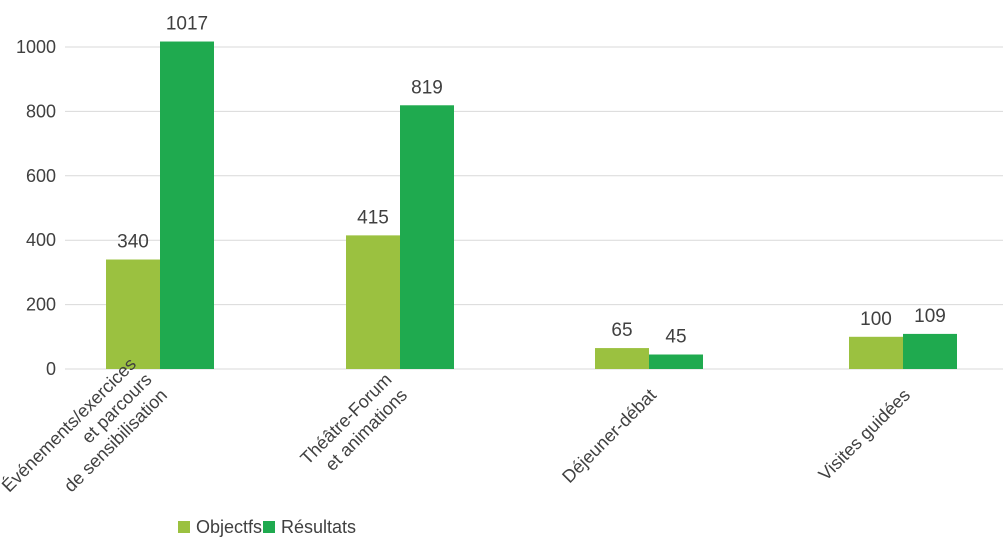 The height and width of the screenshot is (553, 1003). What do you see at coordinates (41, 111) in the screenshot?
I see `y-tick-label: 800` at bounding box center [41, 111].